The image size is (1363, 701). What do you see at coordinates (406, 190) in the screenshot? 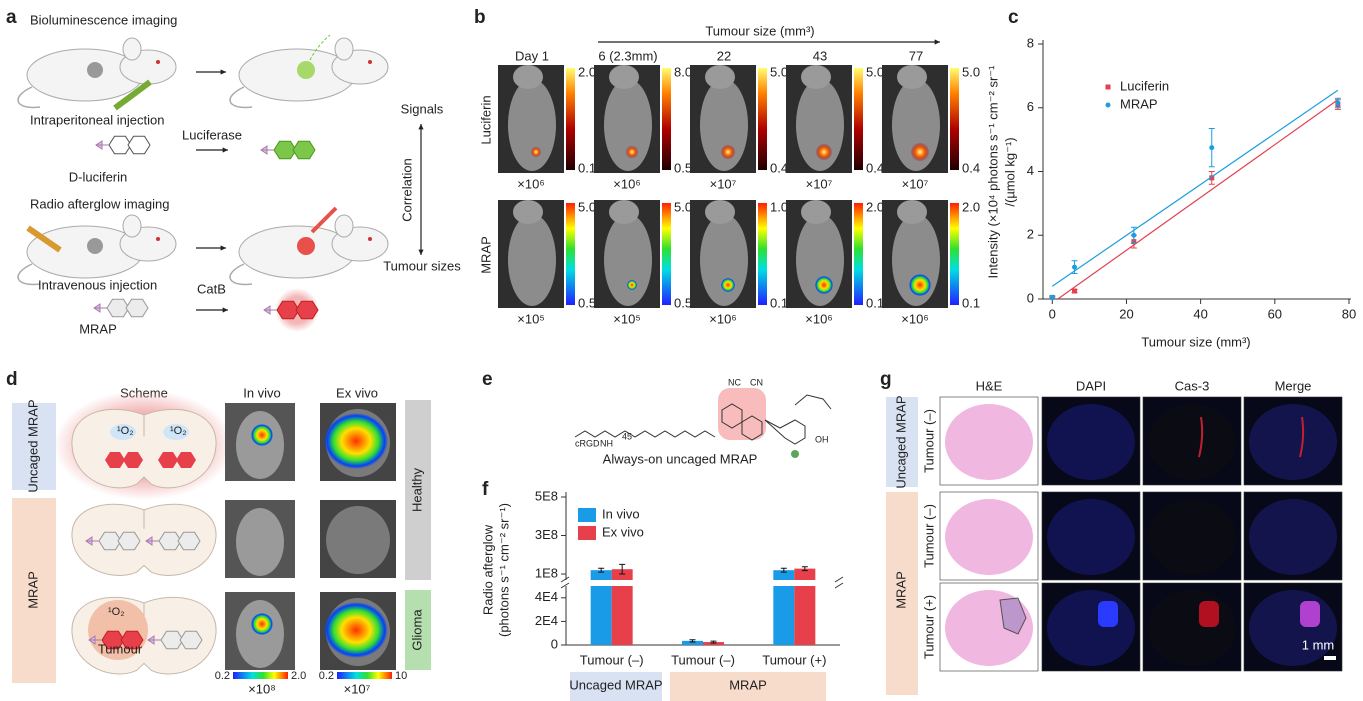
I see `correlation-label: Correlation` at bounding box center [406, 190].